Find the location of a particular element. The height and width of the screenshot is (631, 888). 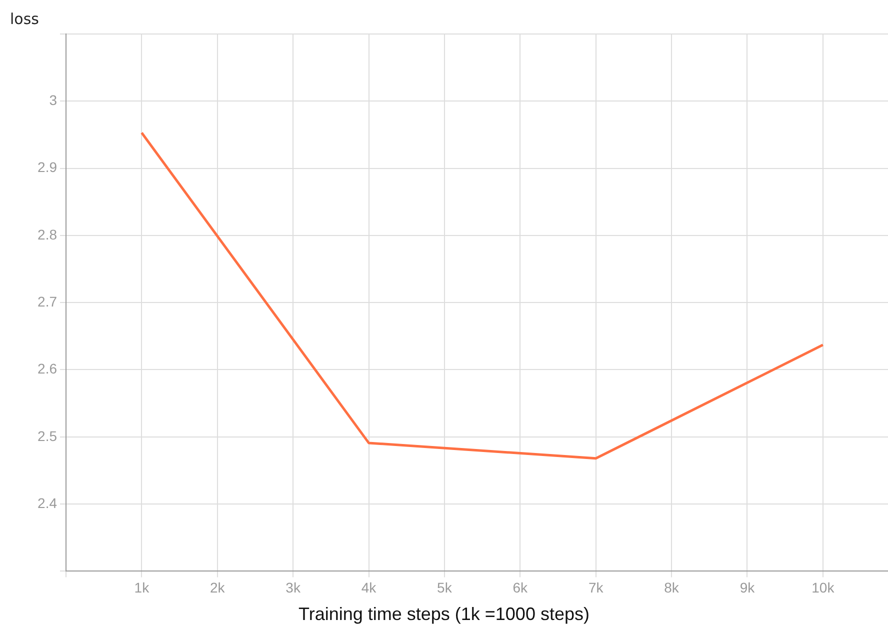

x-tick-label: 2k is located at coordinates (218, 587).